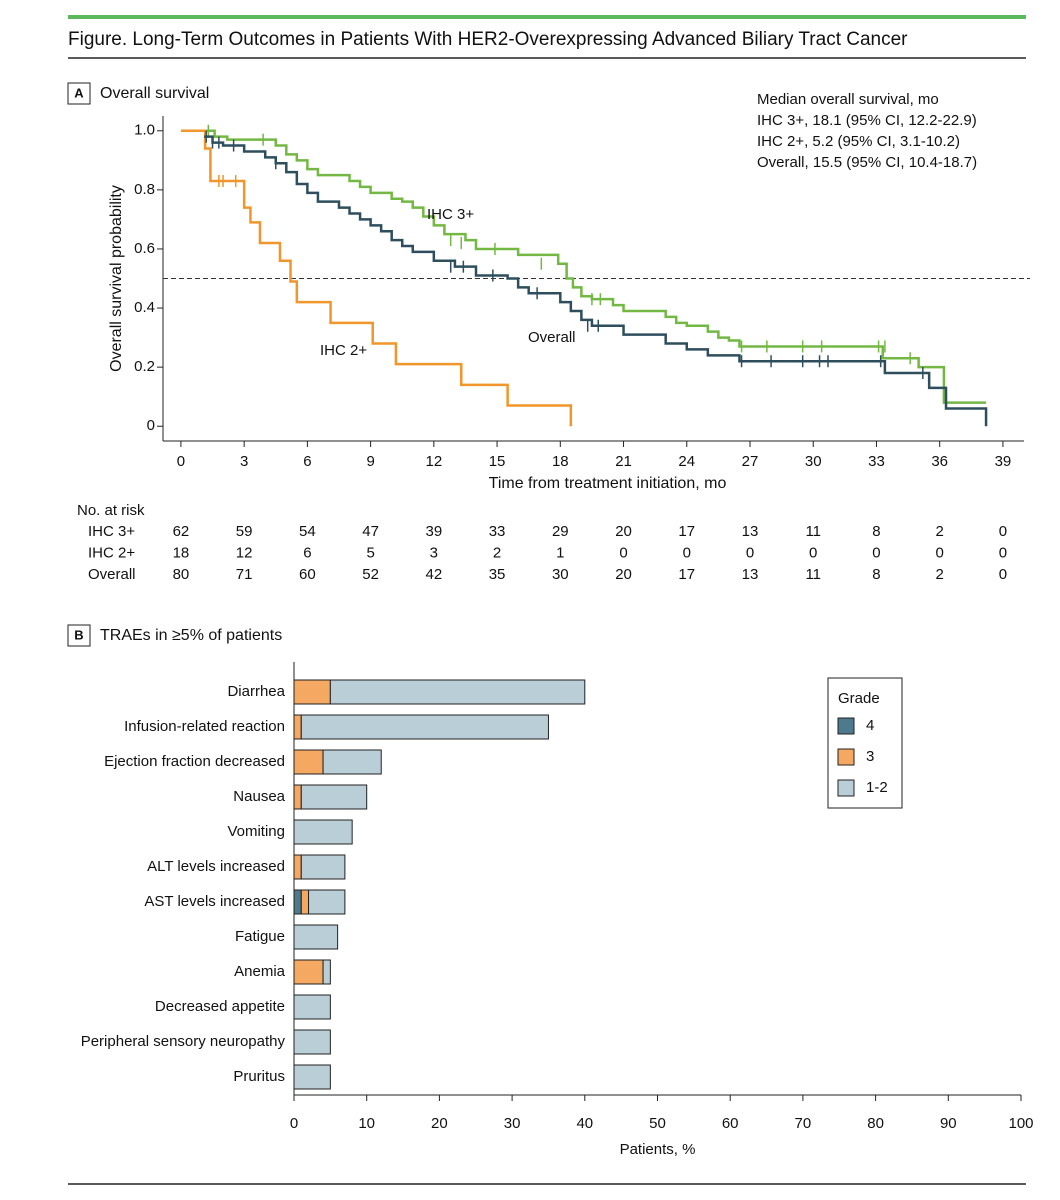 The image size is (1060, 1200). What do you see at coordinates (204, 726) in the screenshot?
I see `category-label: Infusion-related reaction` at bounding box center [204, 726].